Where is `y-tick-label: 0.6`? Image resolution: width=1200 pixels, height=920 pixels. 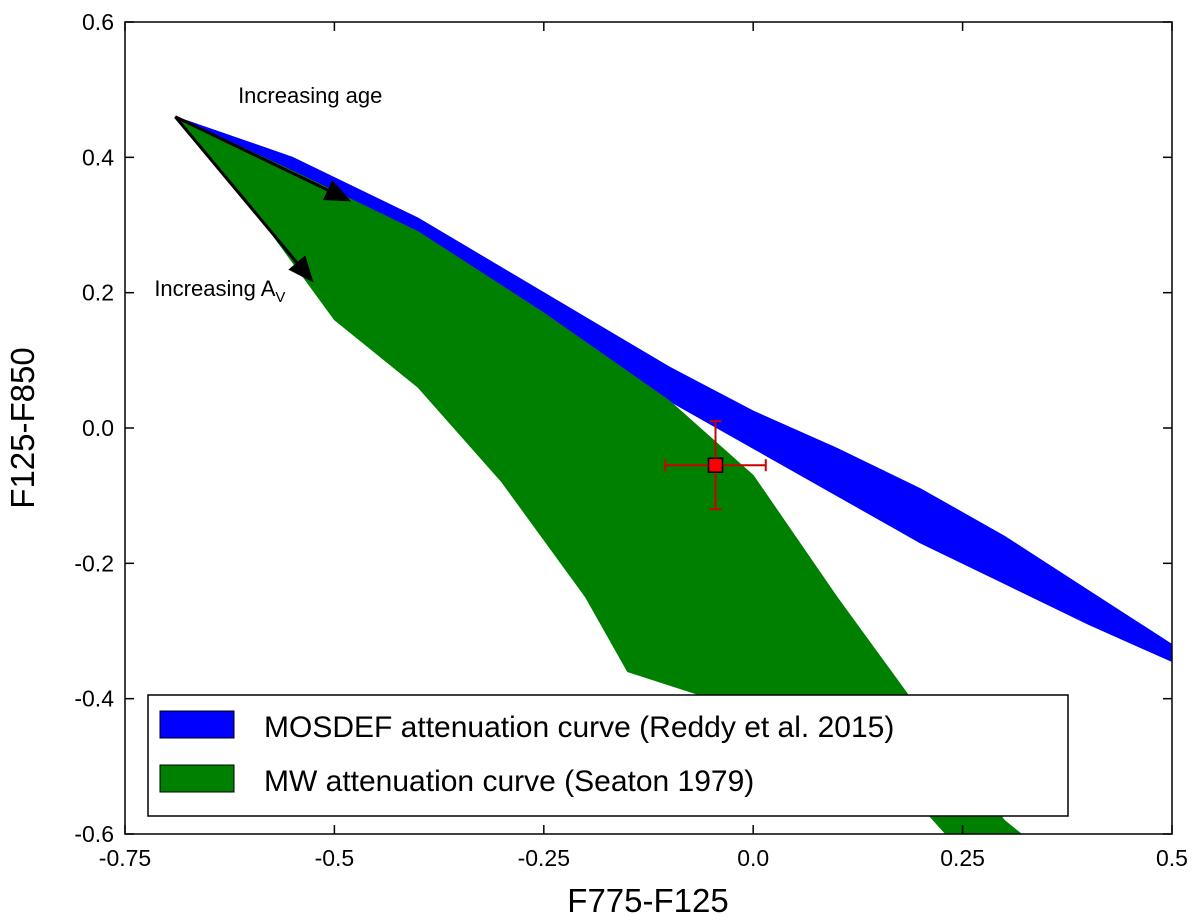
y-tick-label: 0.6 is located at coordinates (98, 22).